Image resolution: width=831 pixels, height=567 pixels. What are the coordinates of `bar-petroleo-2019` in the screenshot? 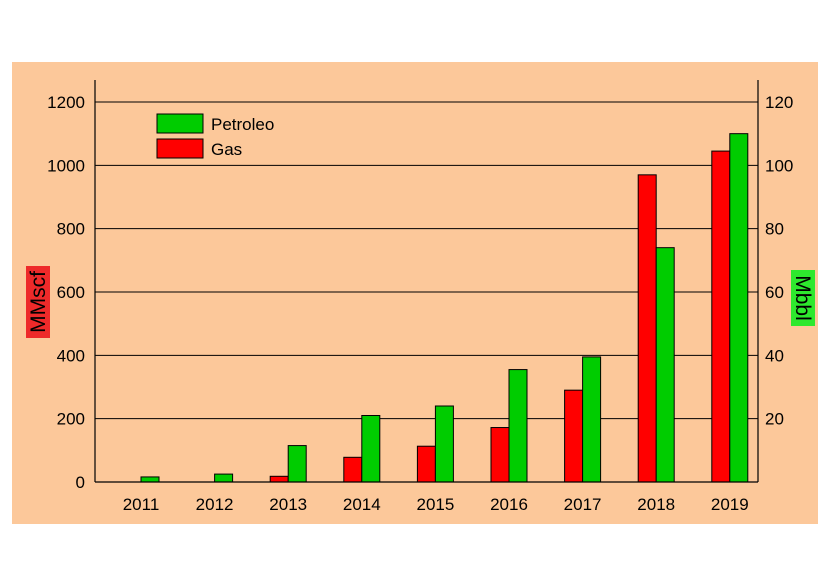 It's located at (739, 308).